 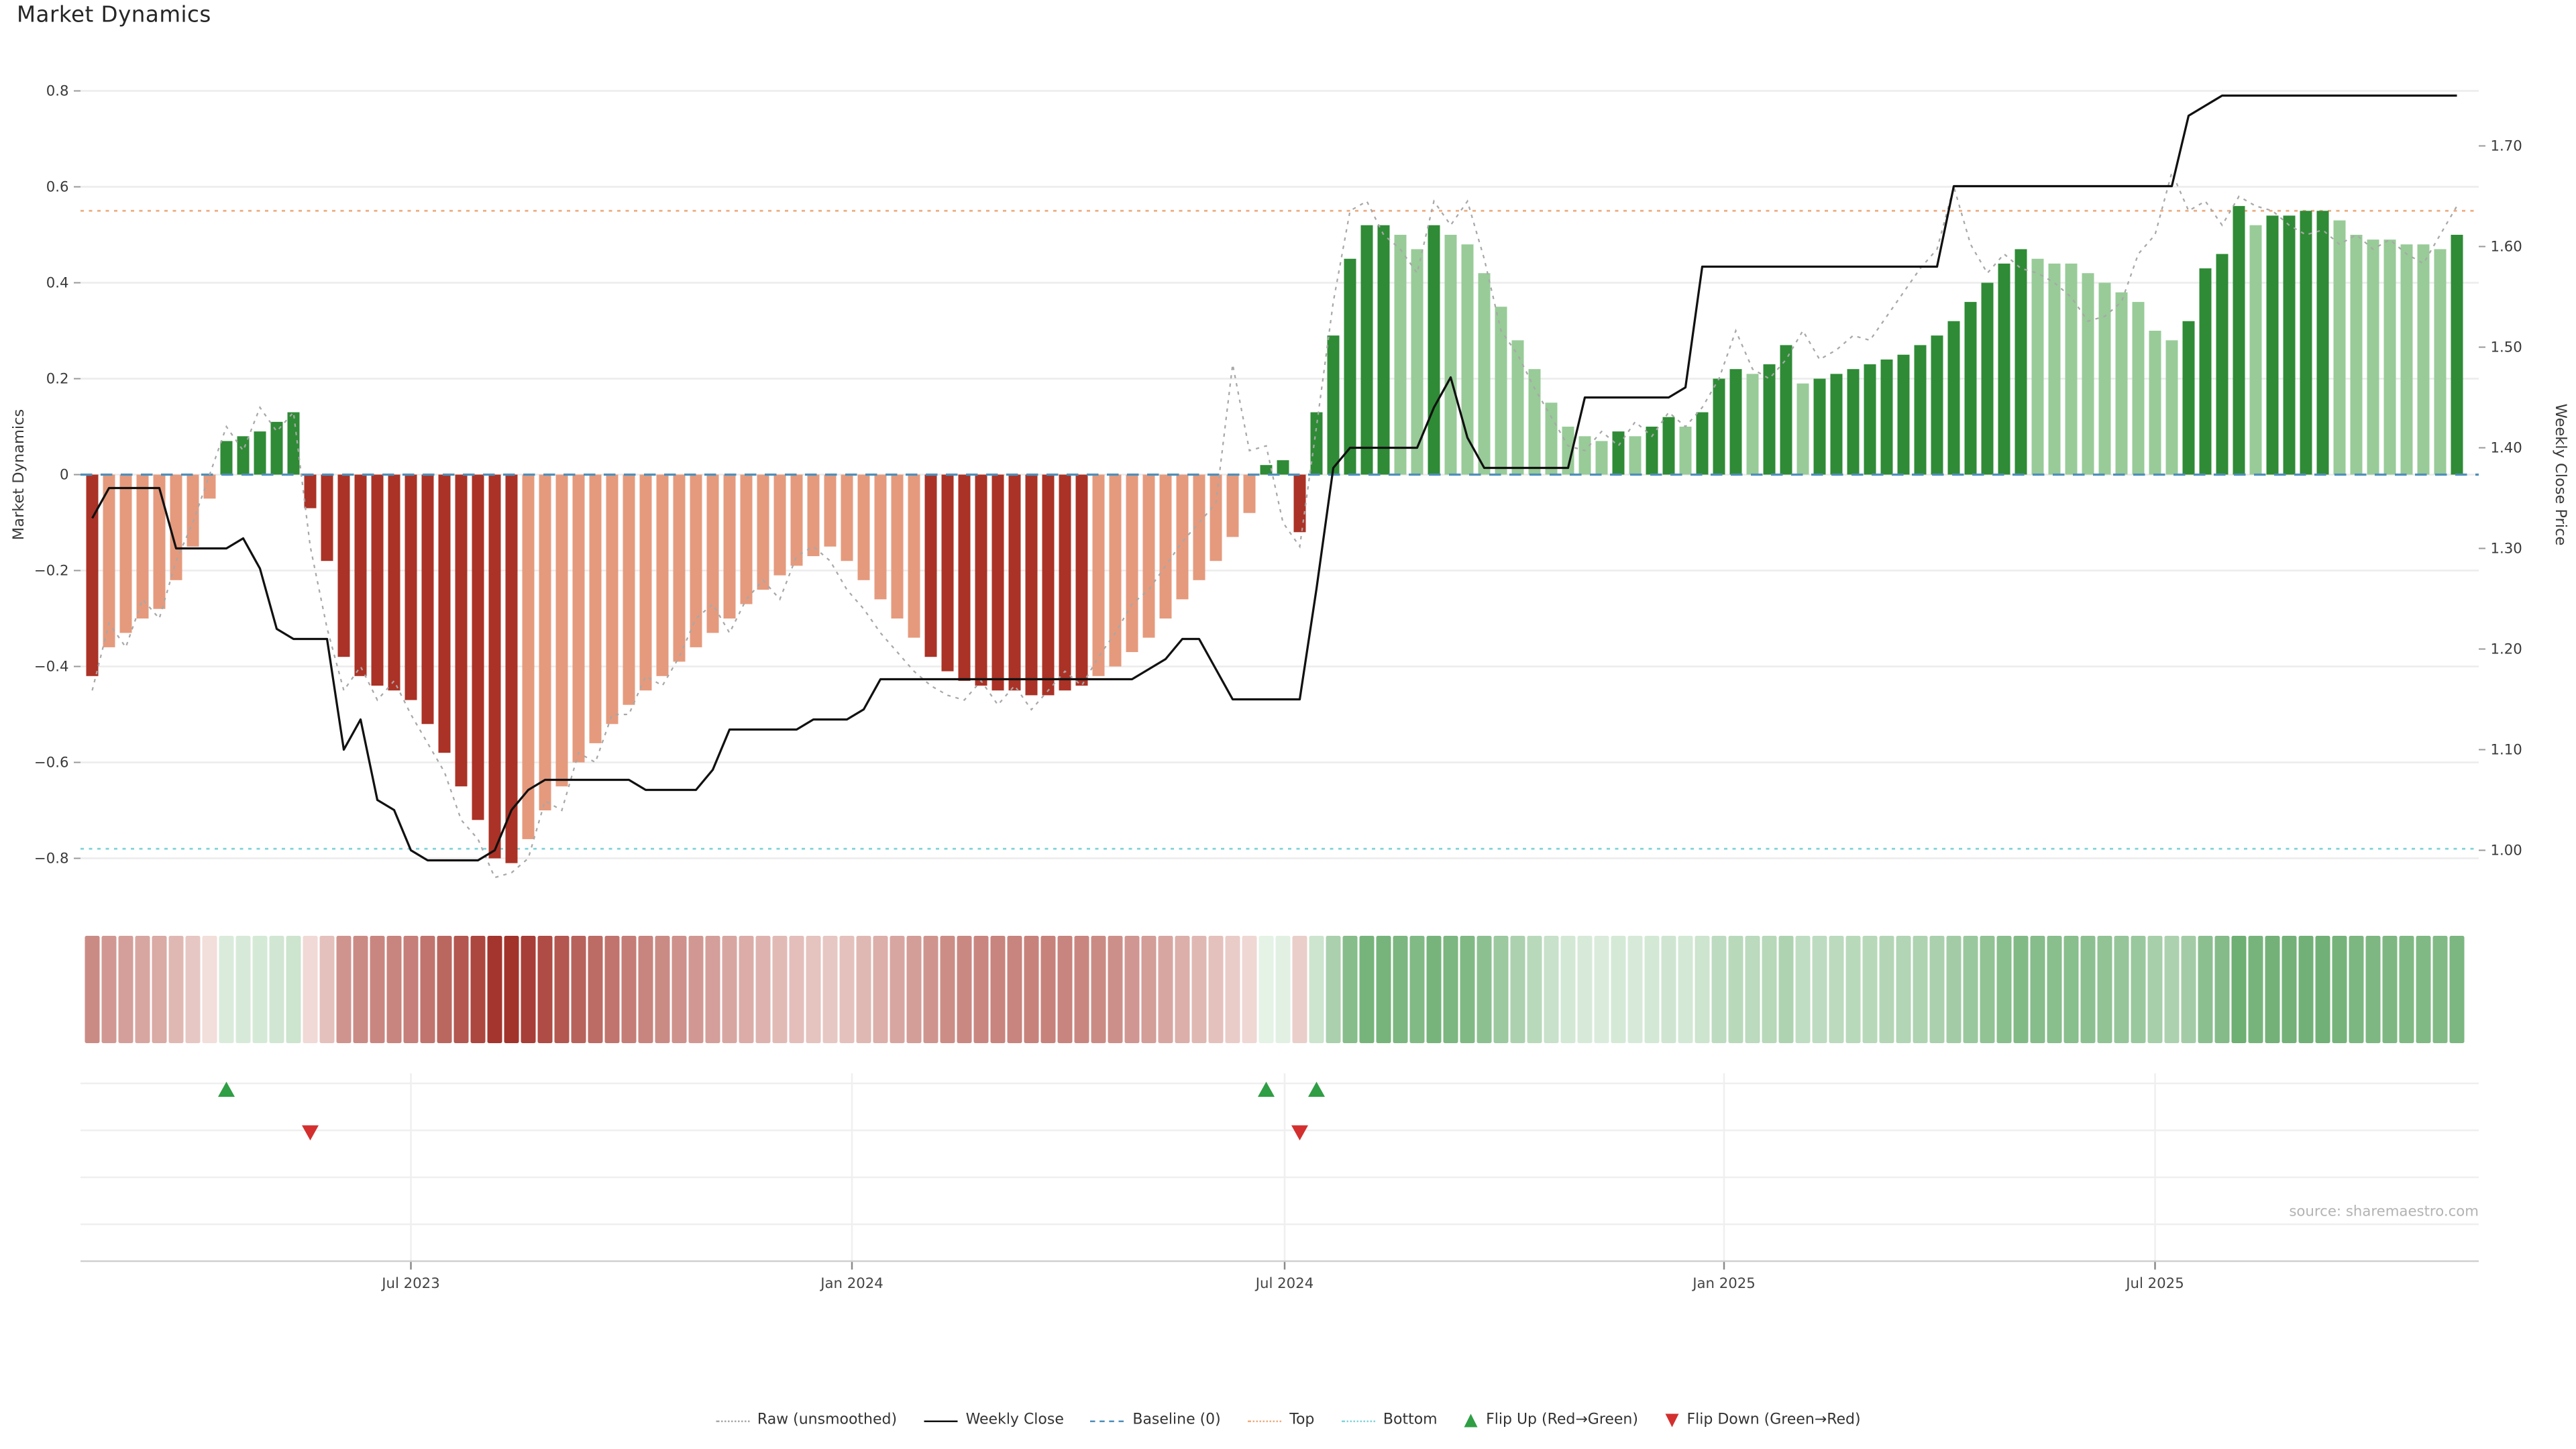 What do you see at coordinates (827, 1420) in the screenshot?
I see `legend-label: Raw (unsmoothed)` at bounding box center [827, 1420].